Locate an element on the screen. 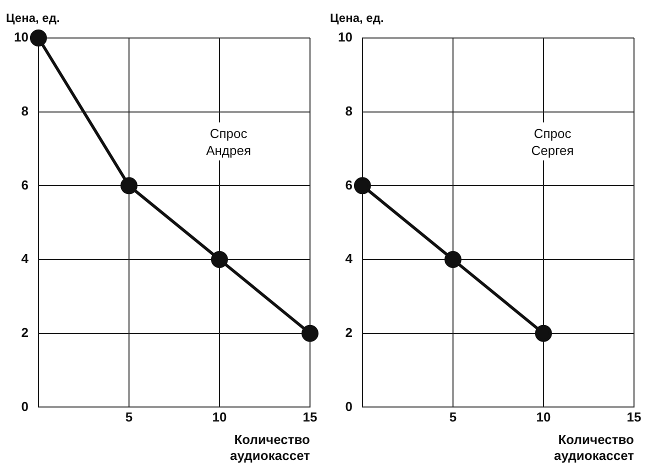 The image size is (648, 472). annotation: Спрос Андрея is located at coordinates (229, 142).